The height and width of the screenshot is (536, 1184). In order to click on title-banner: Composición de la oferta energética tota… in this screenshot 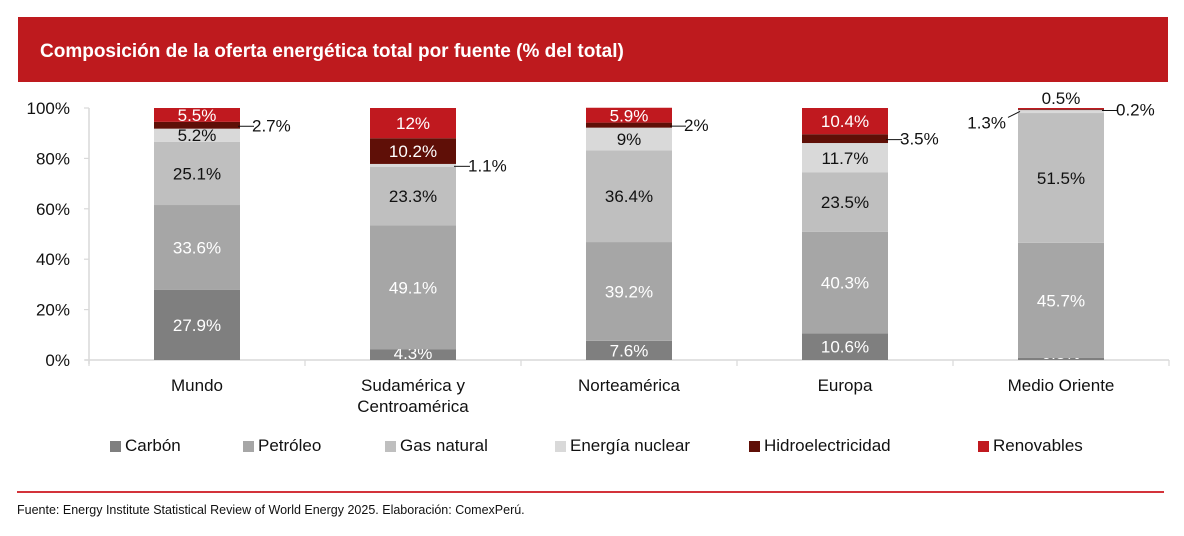, I will do `click(593, 49)`.